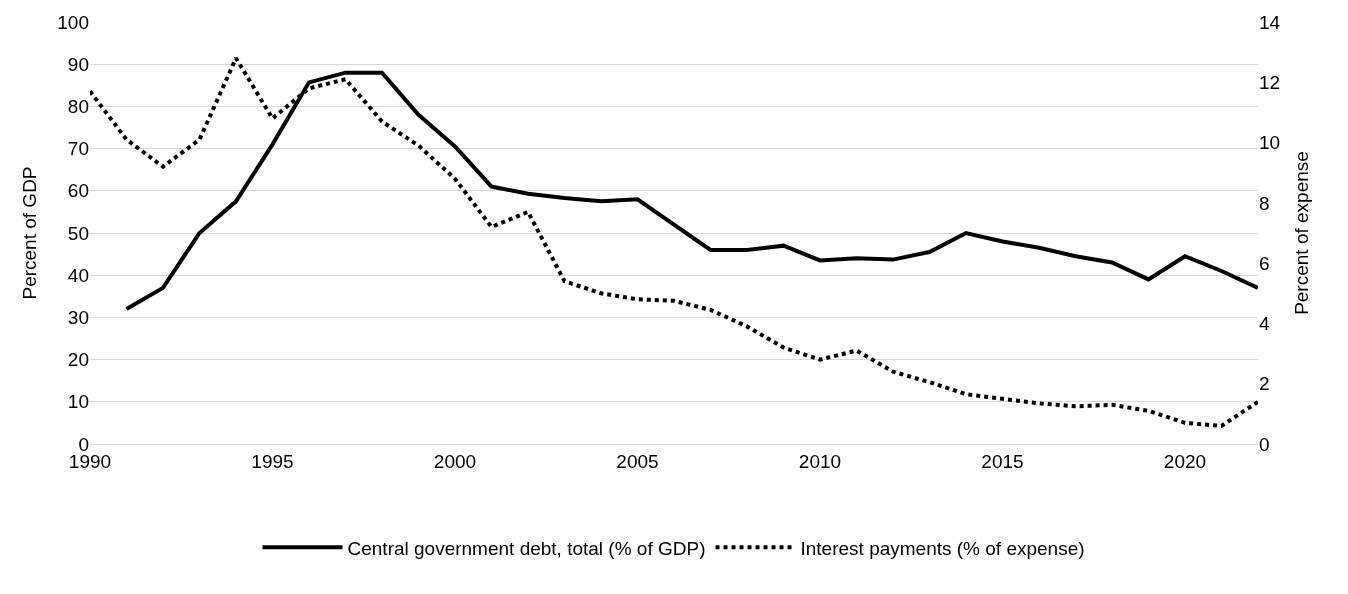  What do you see at coordinates (1264, 444) in the screenshot?
I see `y2-tick-label: 0` at bounding box center [1264, 444].